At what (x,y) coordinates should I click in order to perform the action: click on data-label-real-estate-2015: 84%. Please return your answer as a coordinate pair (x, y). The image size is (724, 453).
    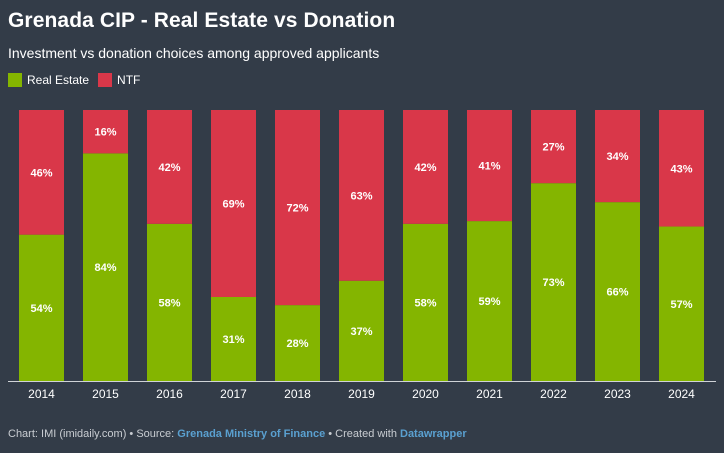
    Looking at the image, I should click on (105, 268).